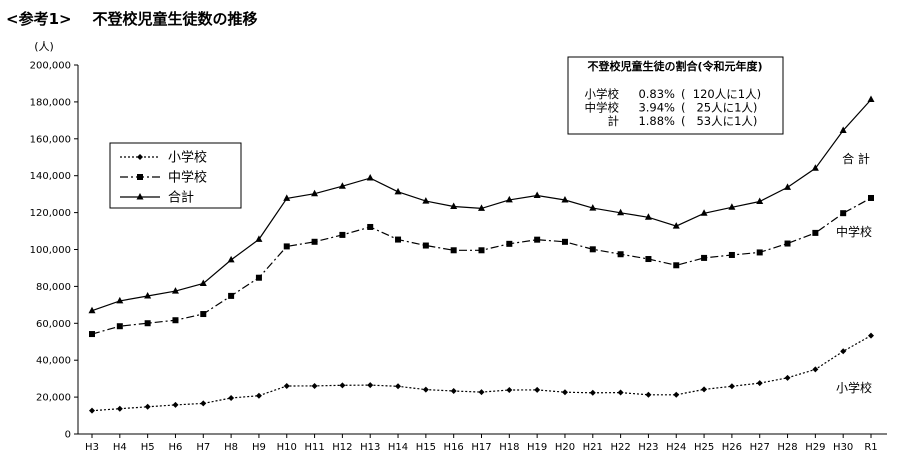 The width and height of the screenshot is (905, 465). Describe the element at coordinates (674, 66) in the screenshot. I see `ratio-box-title: 不登校児童生徒の割合(令和元年度)` at that location.